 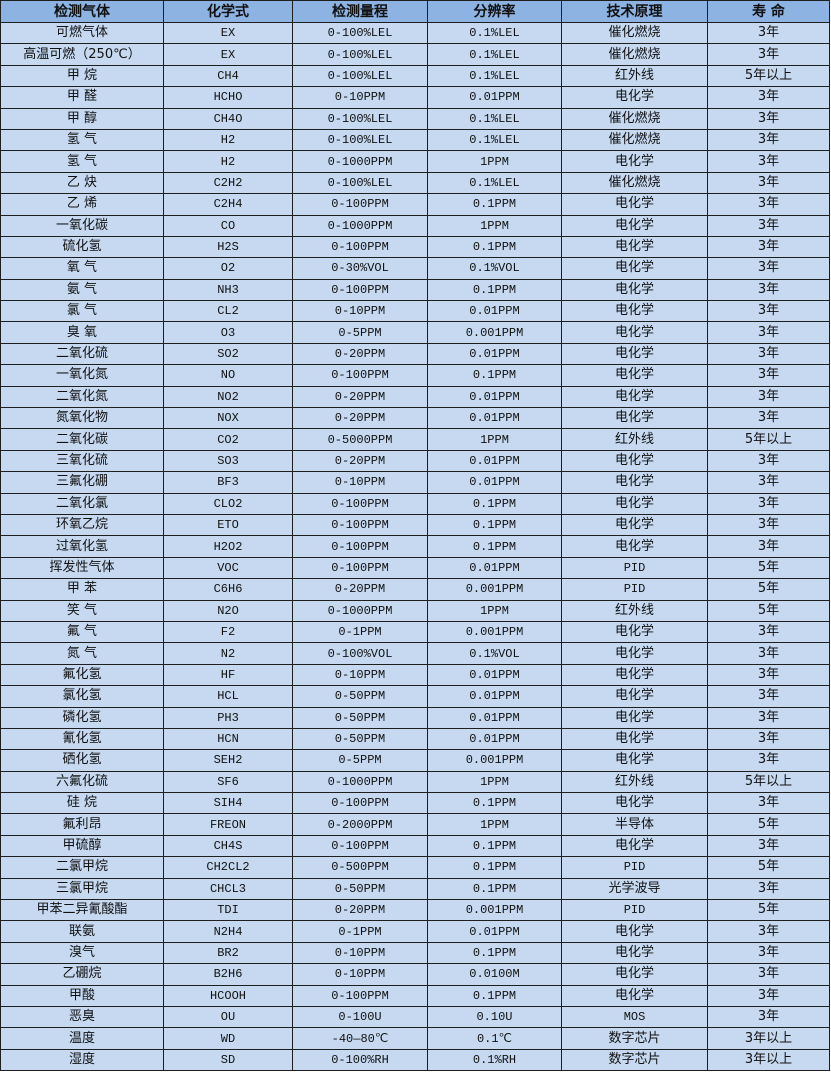 I want to click on formula-cell: BF3, so click(x=228, y=482).